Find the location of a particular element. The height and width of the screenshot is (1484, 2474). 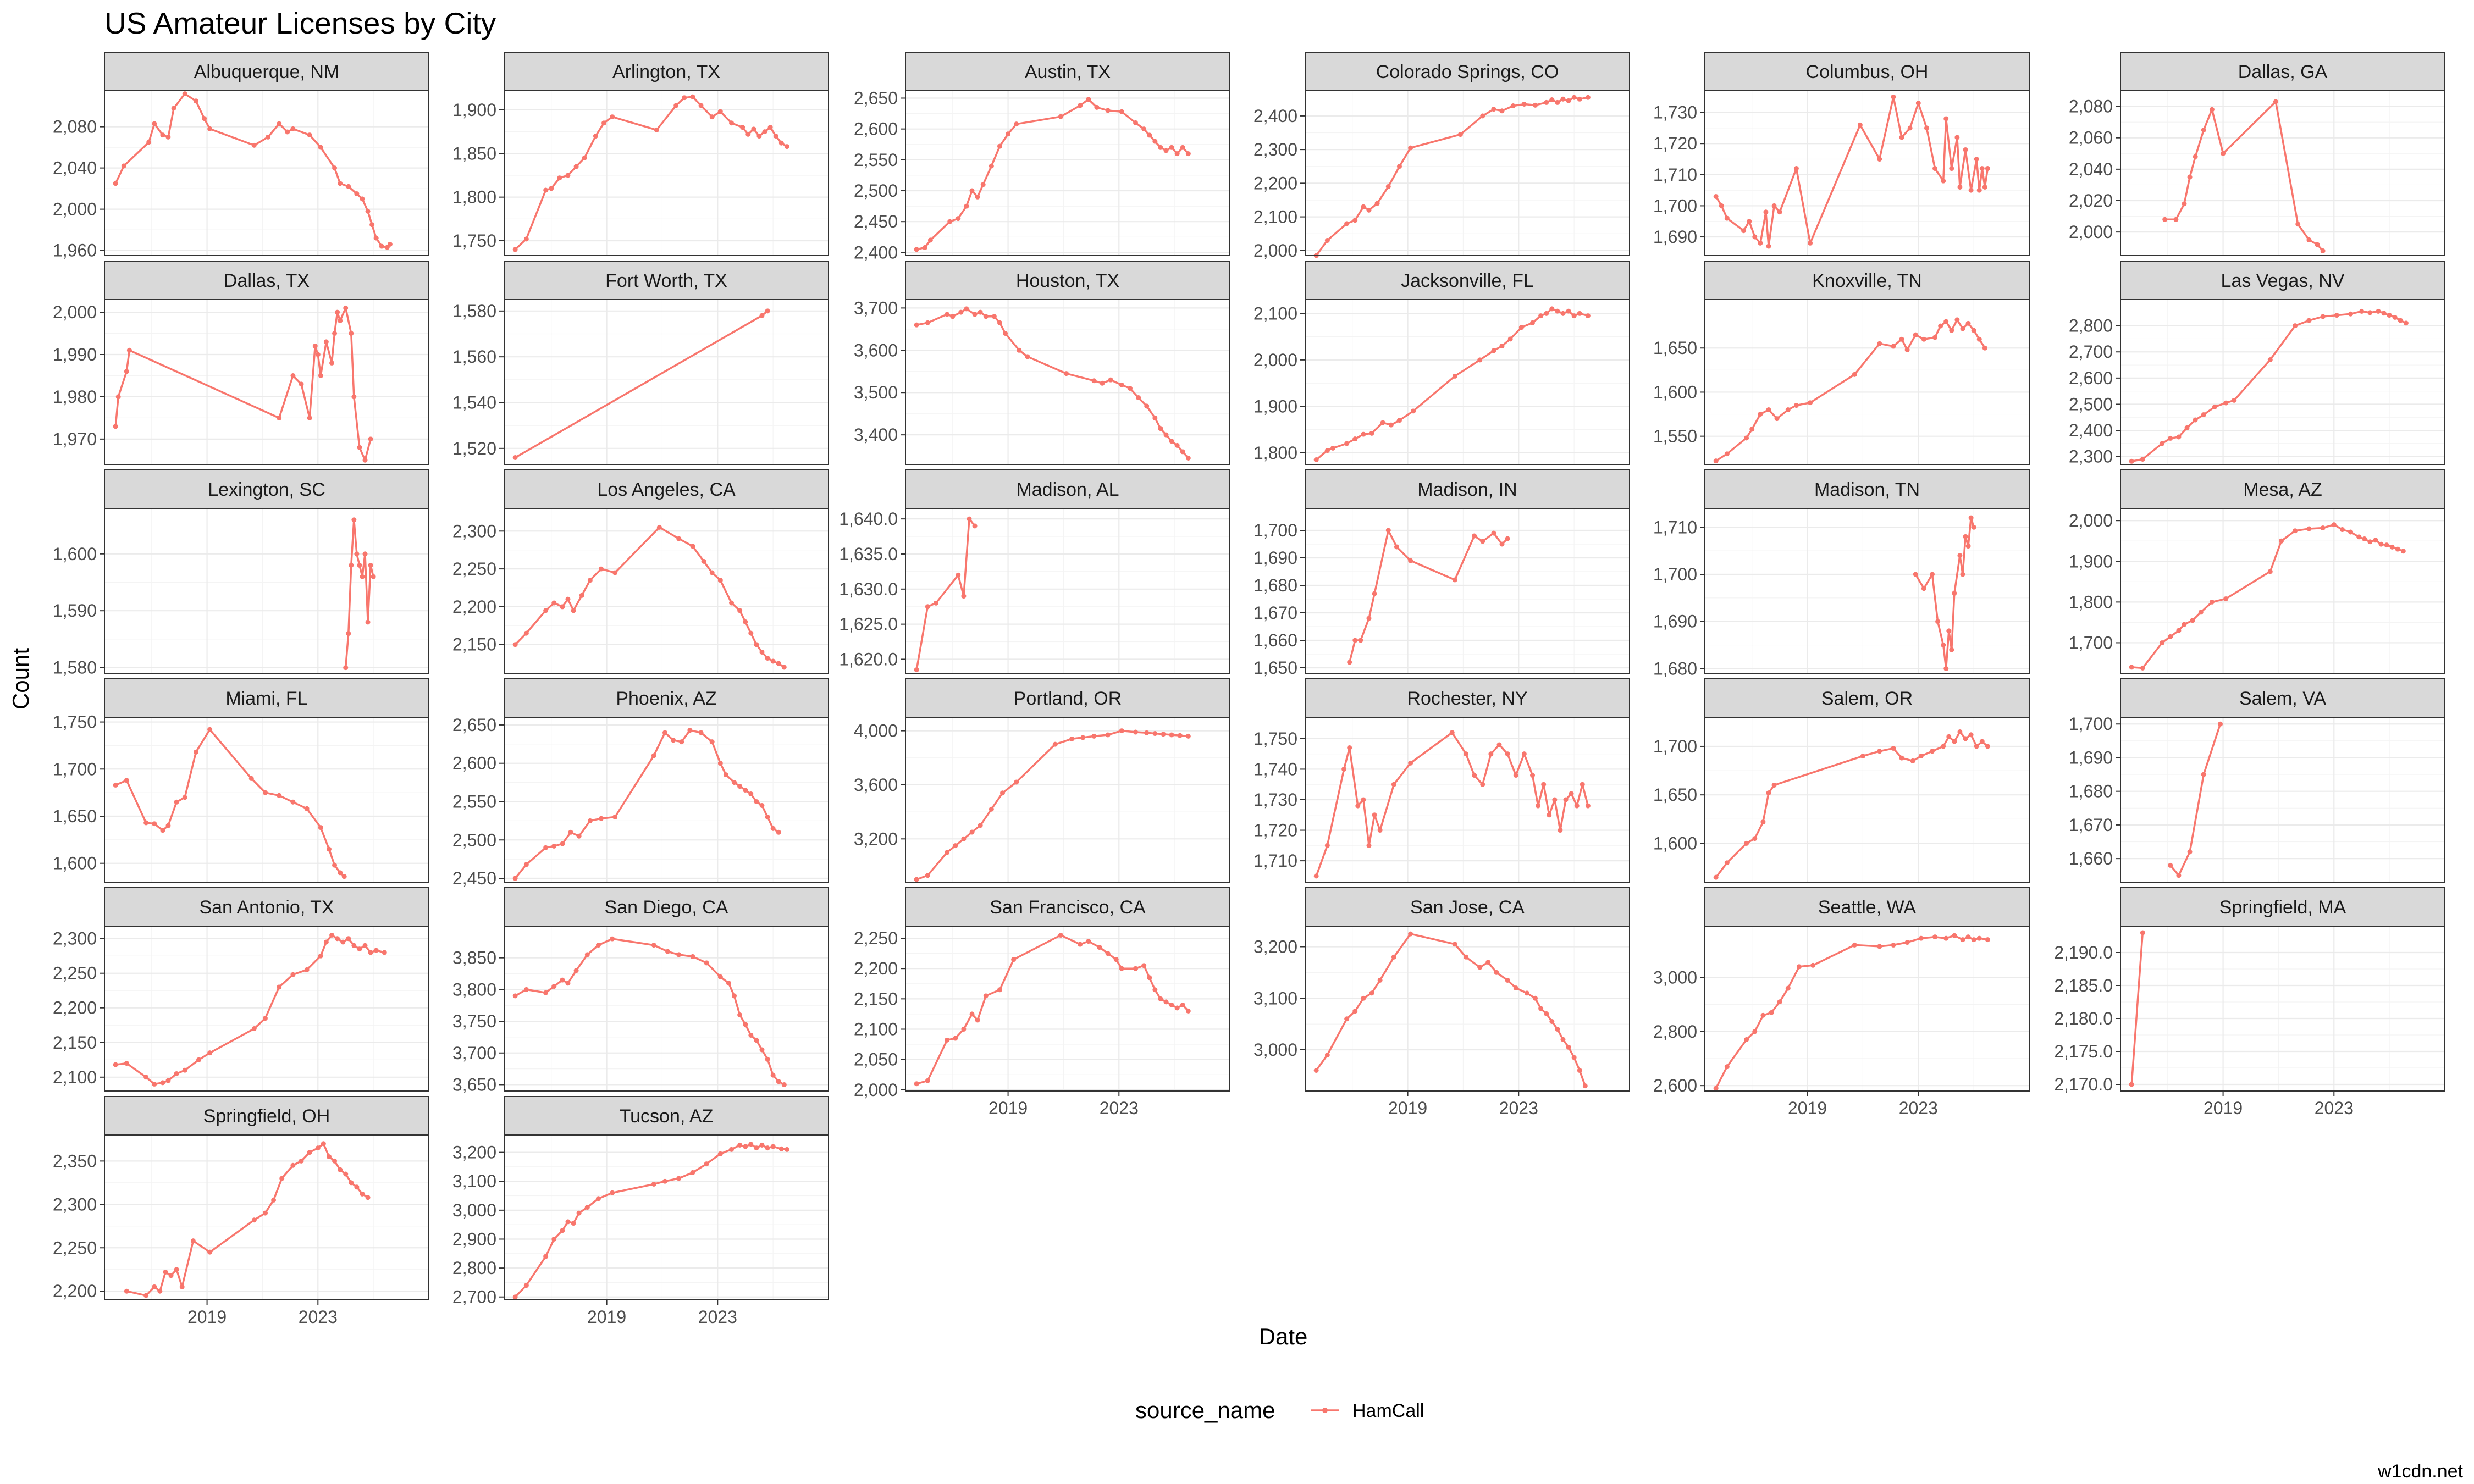

panel: Columbus, OH 1,690 1,700 1,710 1,720 1,730 is located at coordinates (1841, 154).